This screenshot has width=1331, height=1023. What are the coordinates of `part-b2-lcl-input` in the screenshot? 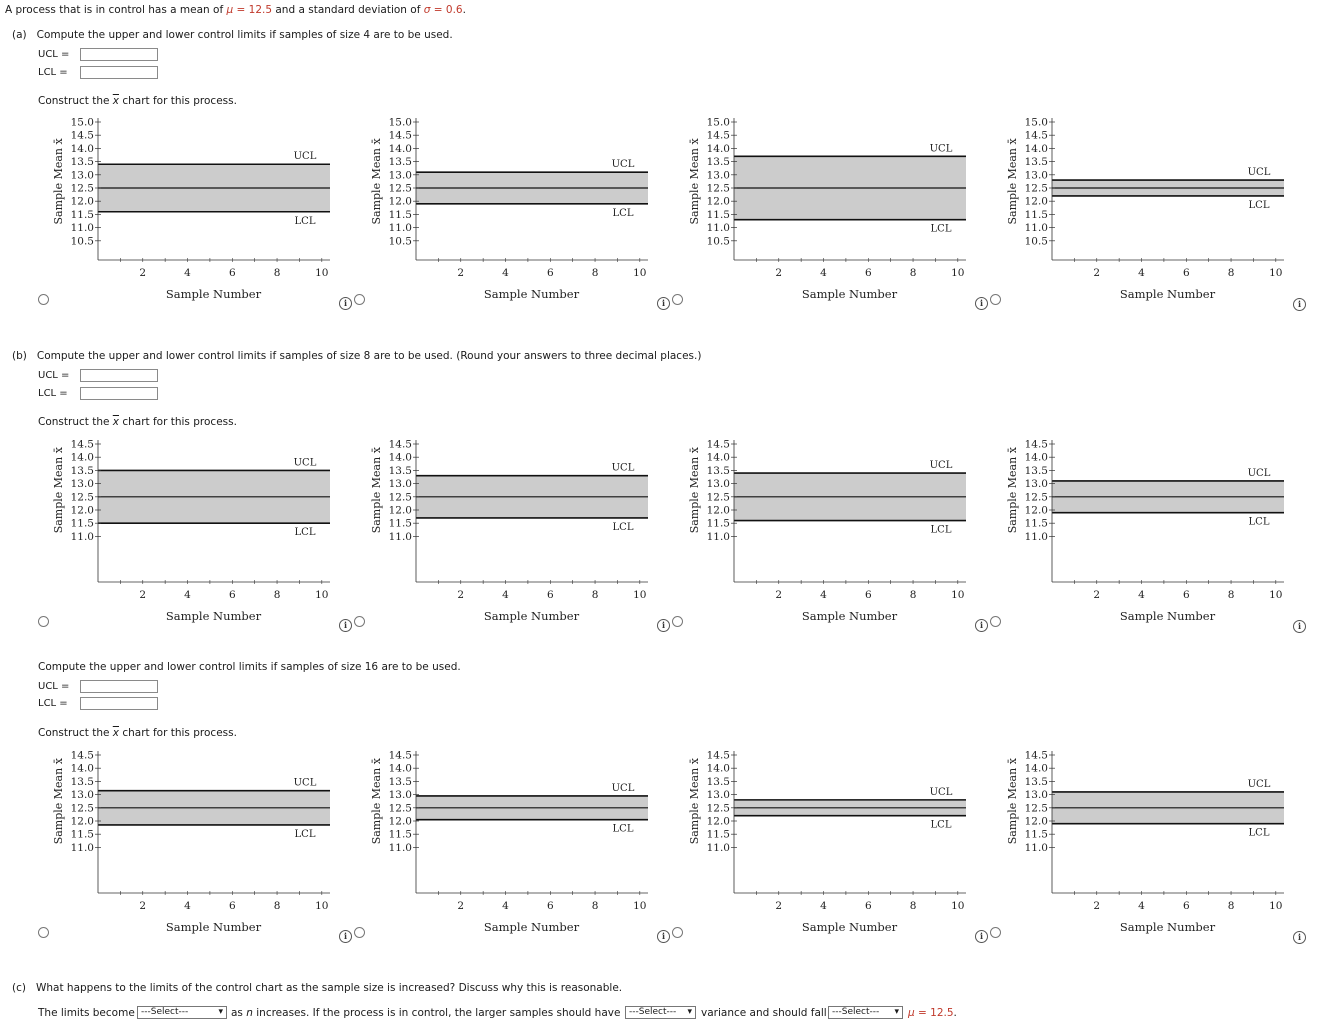 It's located at (119, 703).